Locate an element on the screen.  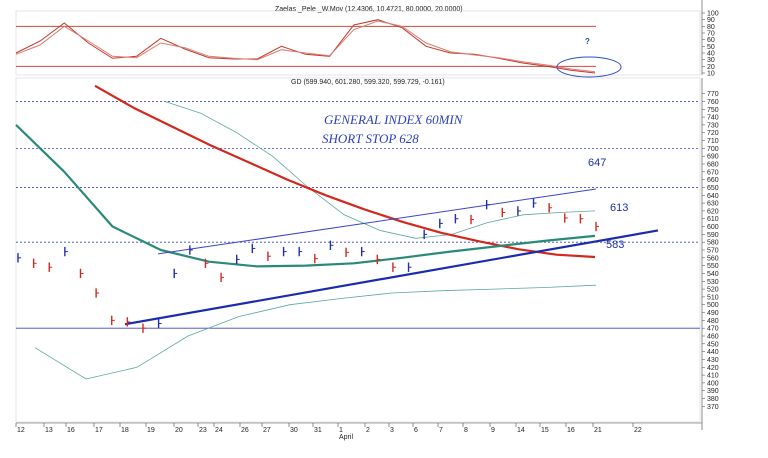
price-y-tick-label: 720 is located at coordinates (713, 133).